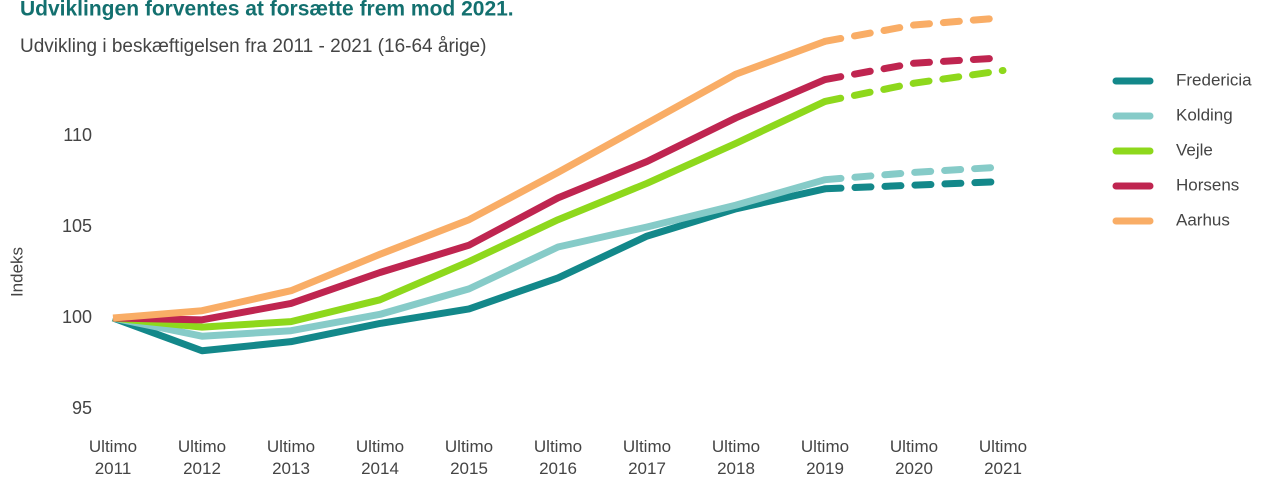 Image resolution: width=1261 pixels, height=483 pixels. I want to click on x-tick-label: Ultimo 2020, so click(914, 457).